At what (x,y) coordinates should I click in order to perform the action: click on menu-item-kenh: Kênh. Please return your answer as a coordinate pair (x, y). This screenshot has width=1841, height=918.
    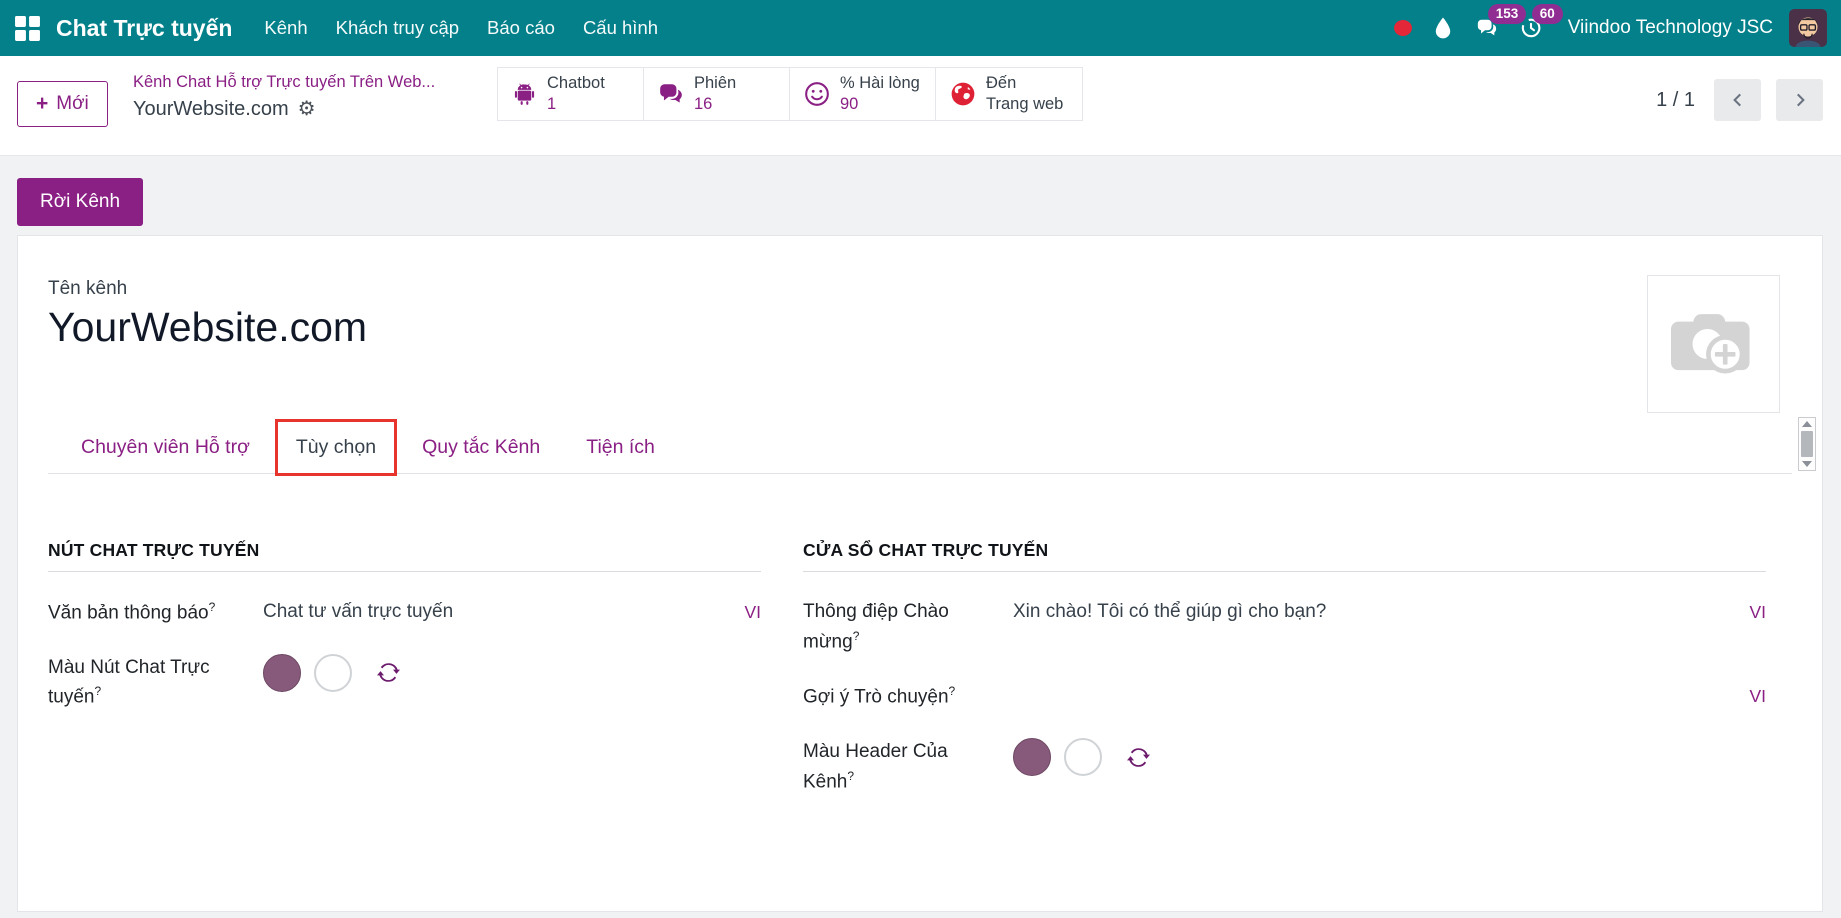
    Looking at the image, I should click on (286, 27).